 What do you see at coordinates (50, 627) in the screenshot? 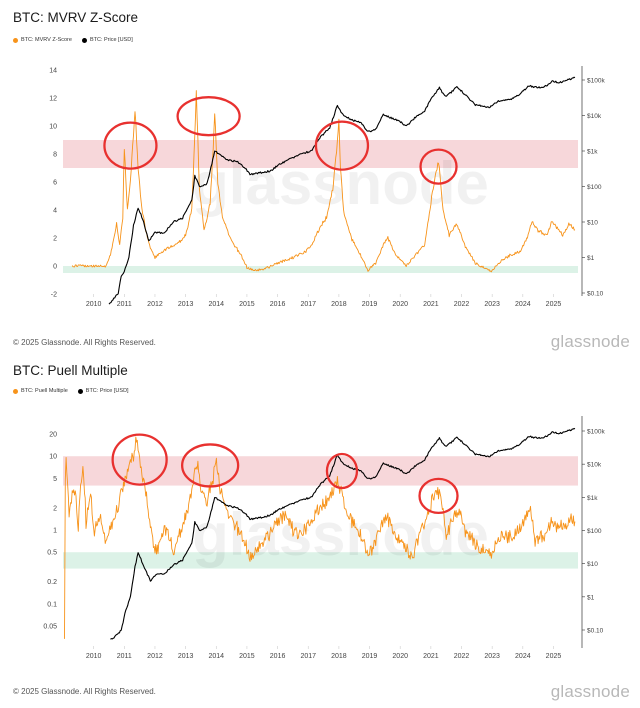
I see `y-left-tick-label: 0.05` at bounding box center [50, 627].